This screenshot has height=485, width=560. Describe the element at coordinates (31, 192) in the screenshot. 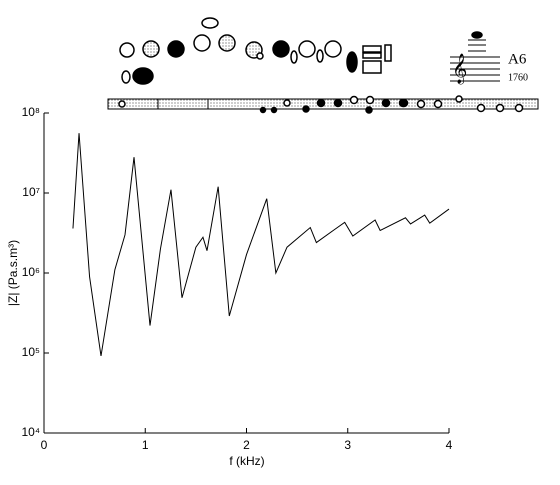

I see `y-tick-label: 10⁷` at that location.